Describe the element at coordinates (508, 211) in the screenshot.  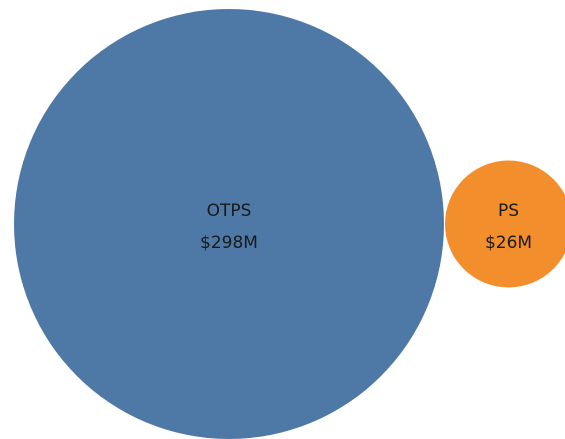
I see `bubble-name: PS` at that location.